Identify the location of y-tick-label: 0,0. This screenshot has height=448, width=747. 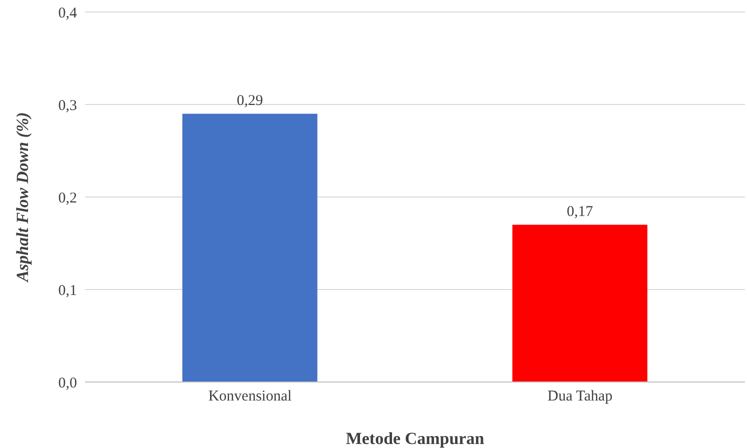
(67, 383).